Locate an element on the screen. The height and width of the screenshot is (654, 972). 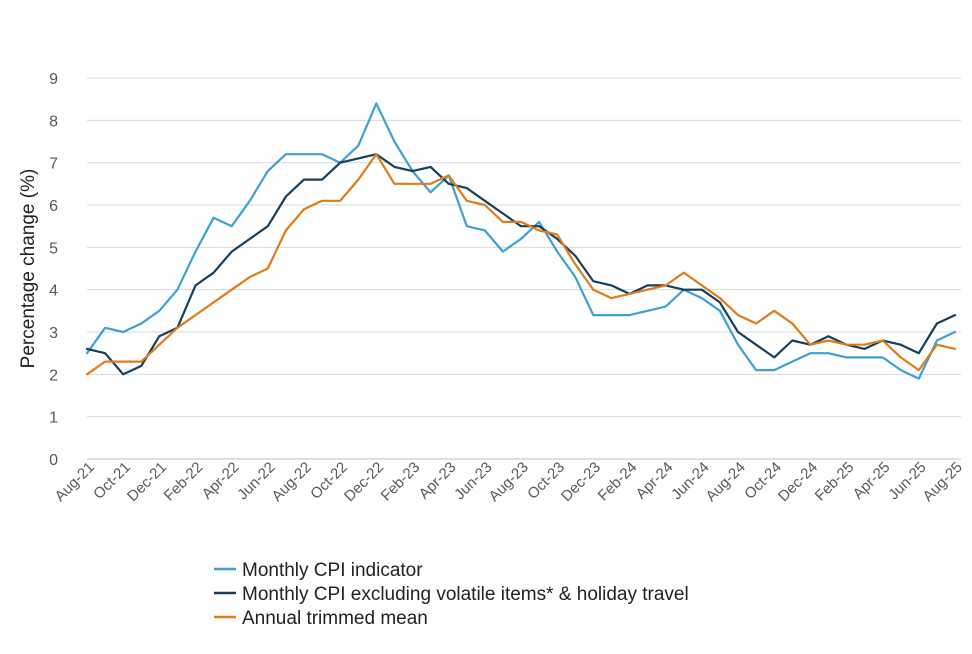
y-tick-label: 4 is located at coordinates (53, 291).